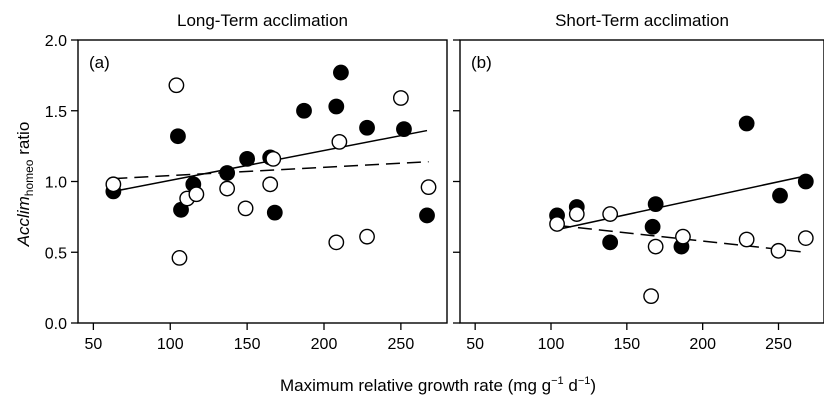 The image size is (824, 404). What do you see at coordinates (262, 20) in the screenshot?
I see `panel-title: Long-Term acclimation` at bounding box center [262, 20].